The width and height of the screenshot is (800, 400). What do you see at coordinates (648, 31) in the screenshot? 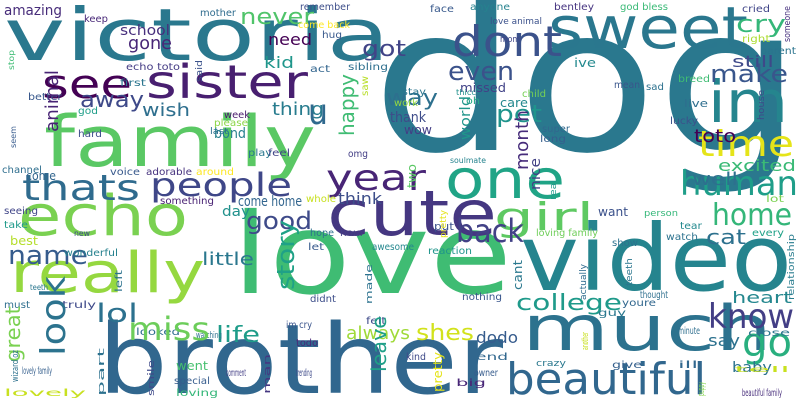
I see `word-sweet: sweet` at bounding box center [648, 31].